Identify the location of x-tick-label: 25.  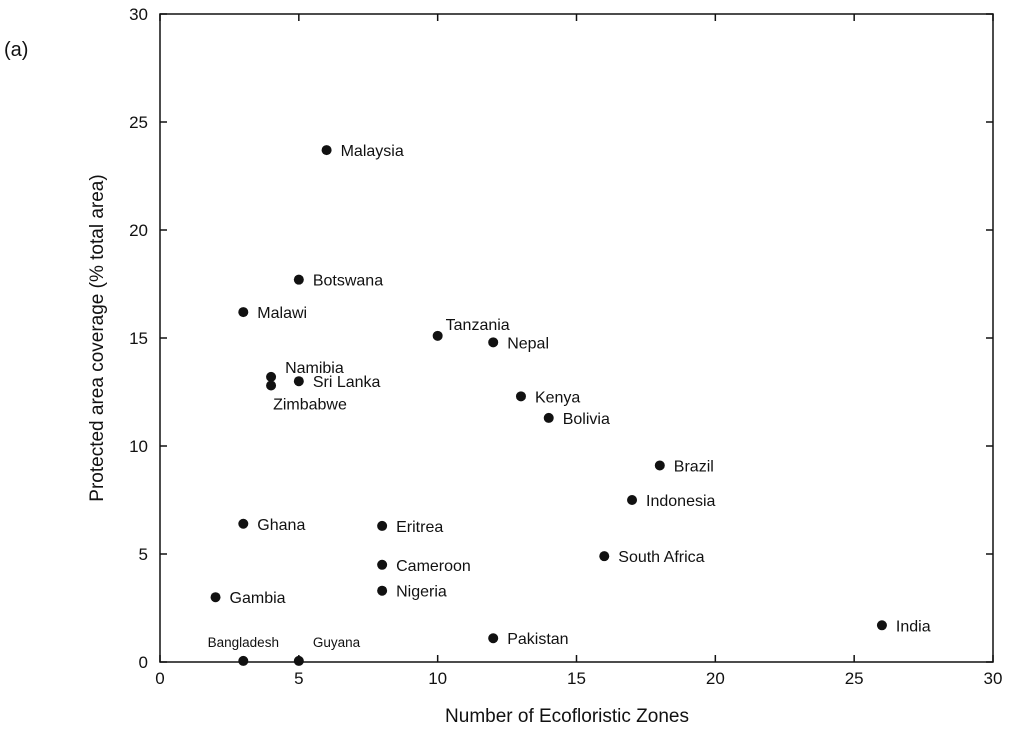
(854, 678).